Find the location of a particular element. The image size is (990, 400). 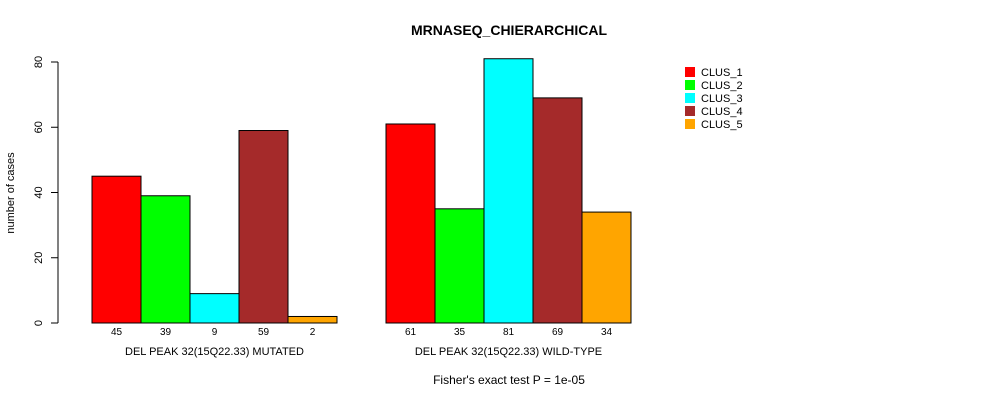

y-axis-label: number of cases is located at coordinates (11, 193).